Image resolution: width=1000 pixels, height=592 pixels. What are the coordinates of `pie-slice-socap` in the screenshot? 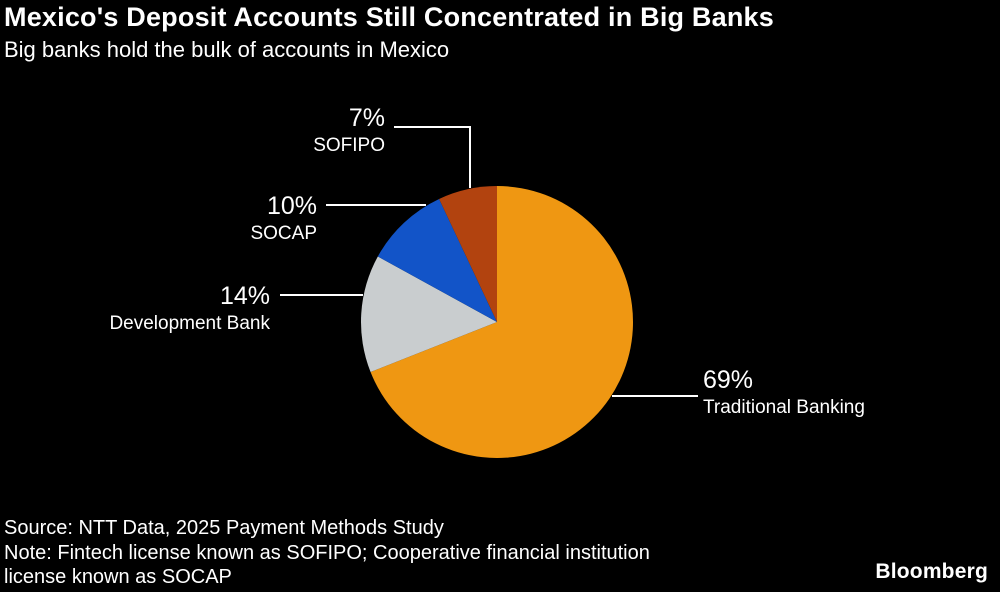 It's located at (437, 260).